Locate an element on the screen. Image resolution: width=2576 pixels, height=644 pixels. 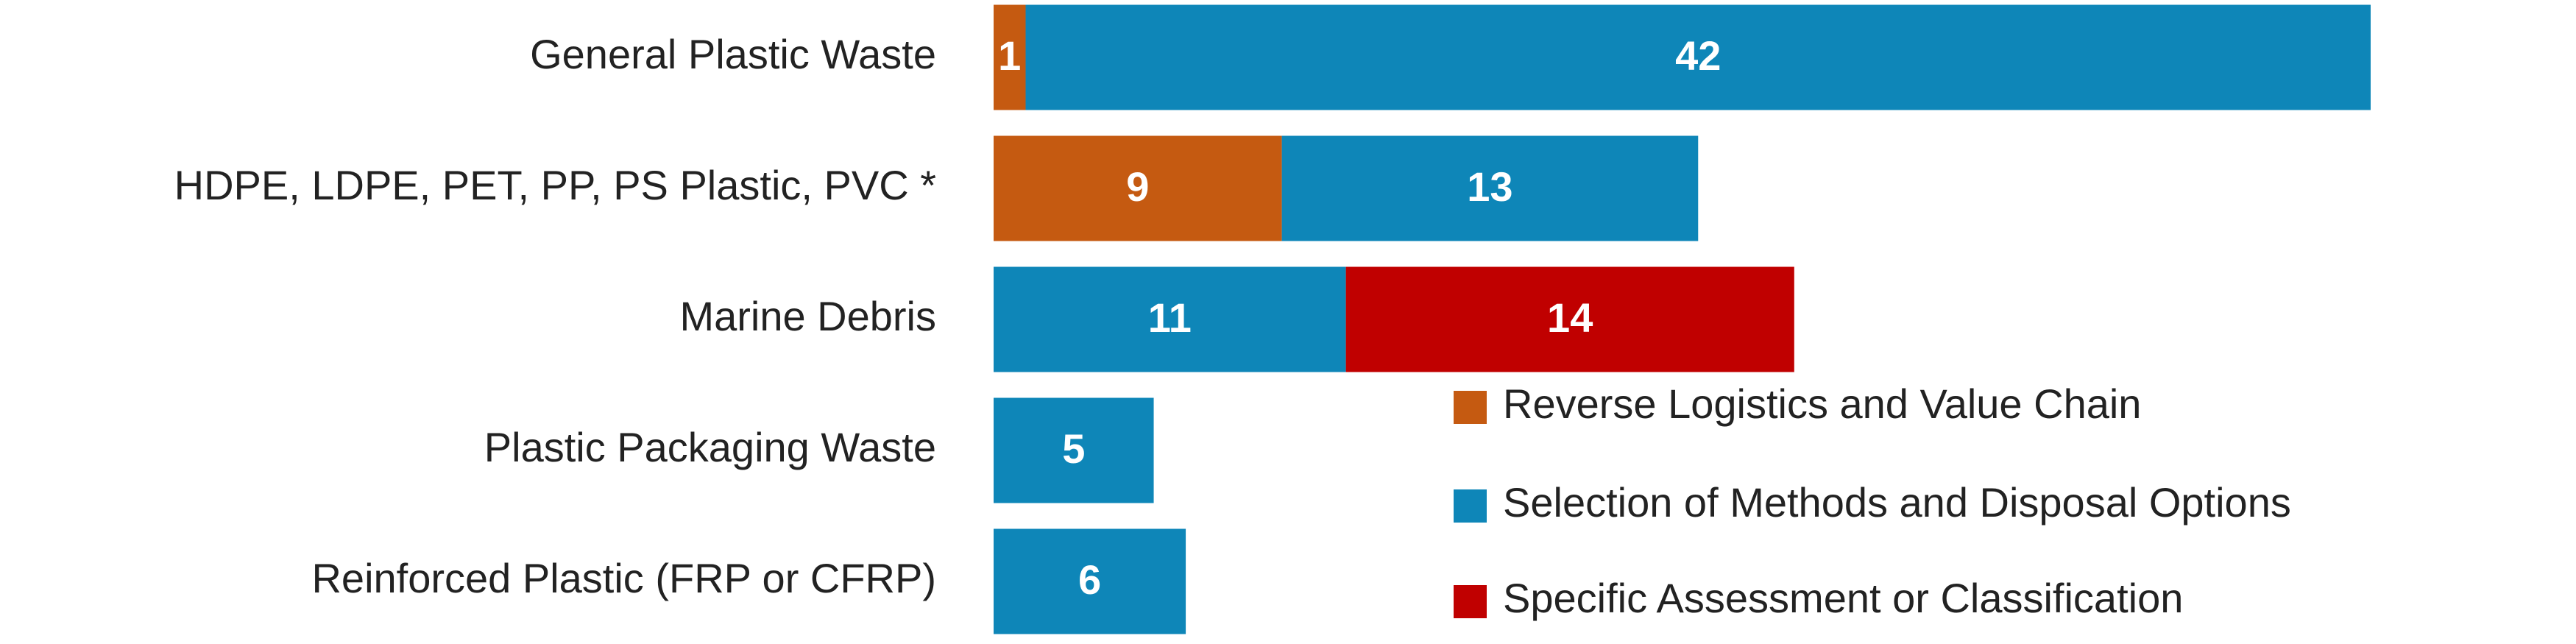
category-label: Plastic Packaging Waste is located at coordinates (710, 447).